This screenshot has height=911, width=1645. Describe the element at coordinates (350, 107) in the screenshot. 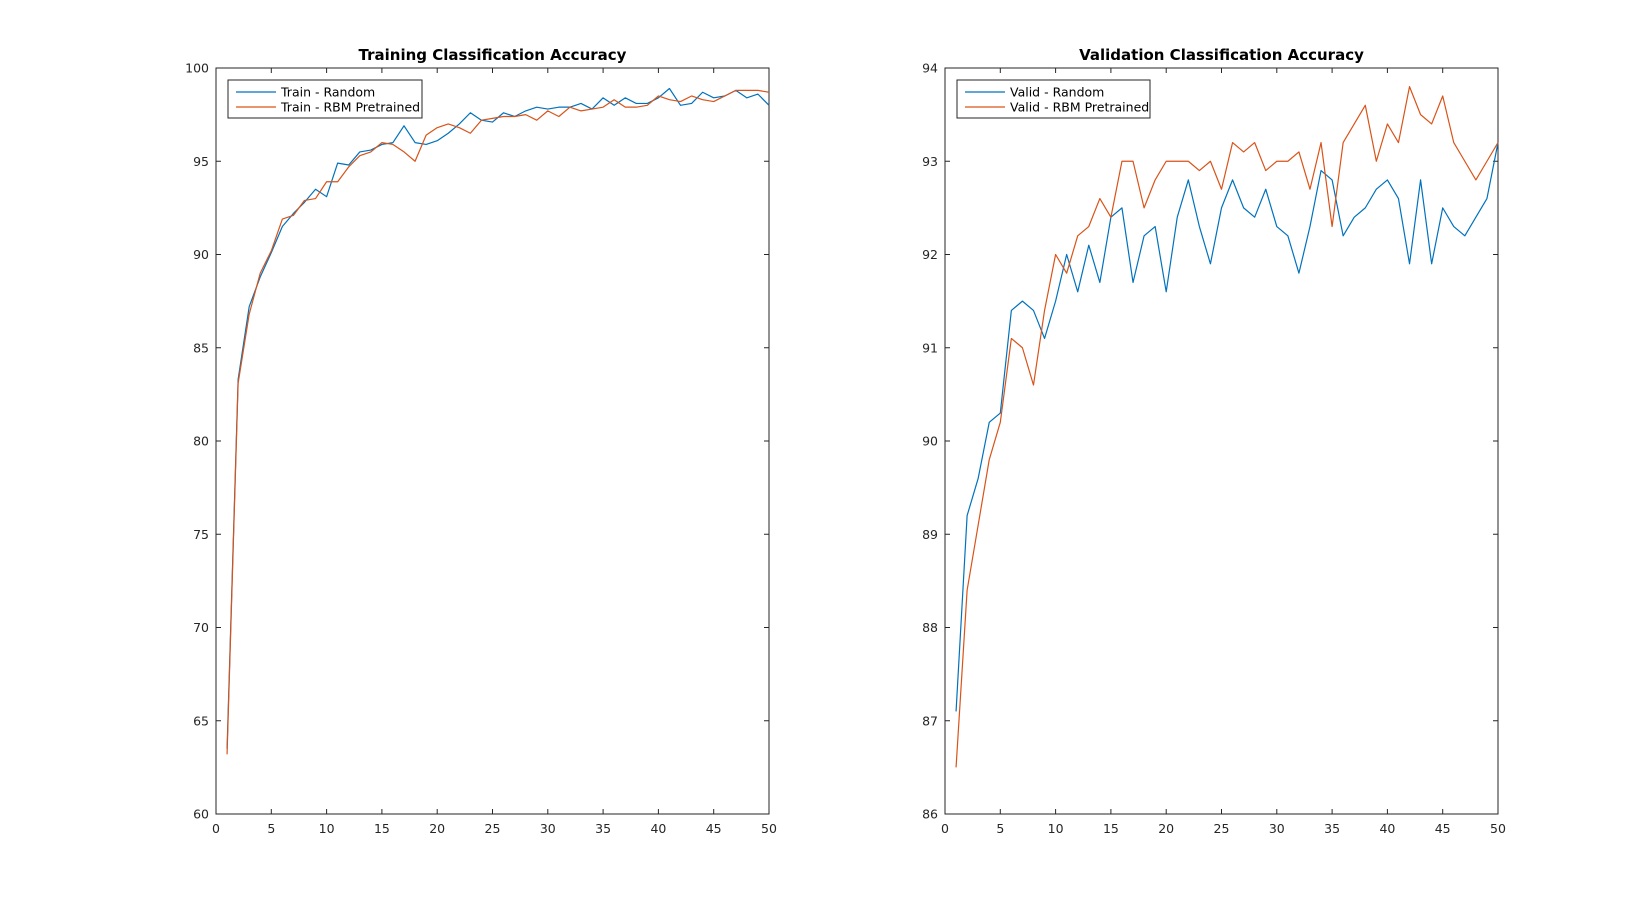

I see `legend-label-train-rbm: Train - RBM Pretrained` at that location.